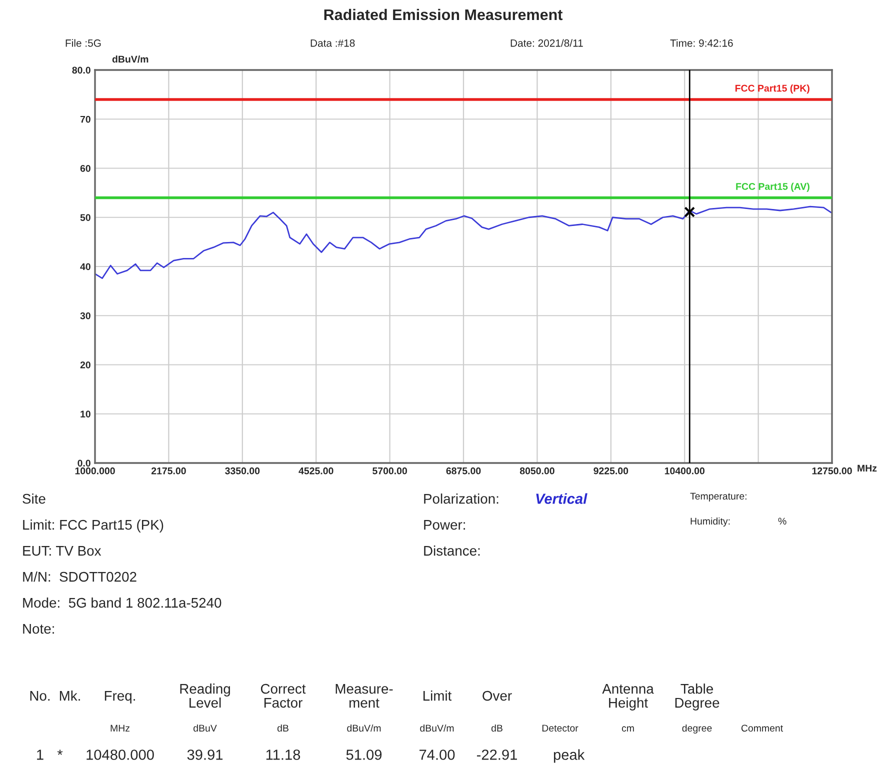 The width and height of the screenshot is (886, 772). Describe the element at coordinates (444, 525) in the screenshot. I see `text: Power:` at that location.